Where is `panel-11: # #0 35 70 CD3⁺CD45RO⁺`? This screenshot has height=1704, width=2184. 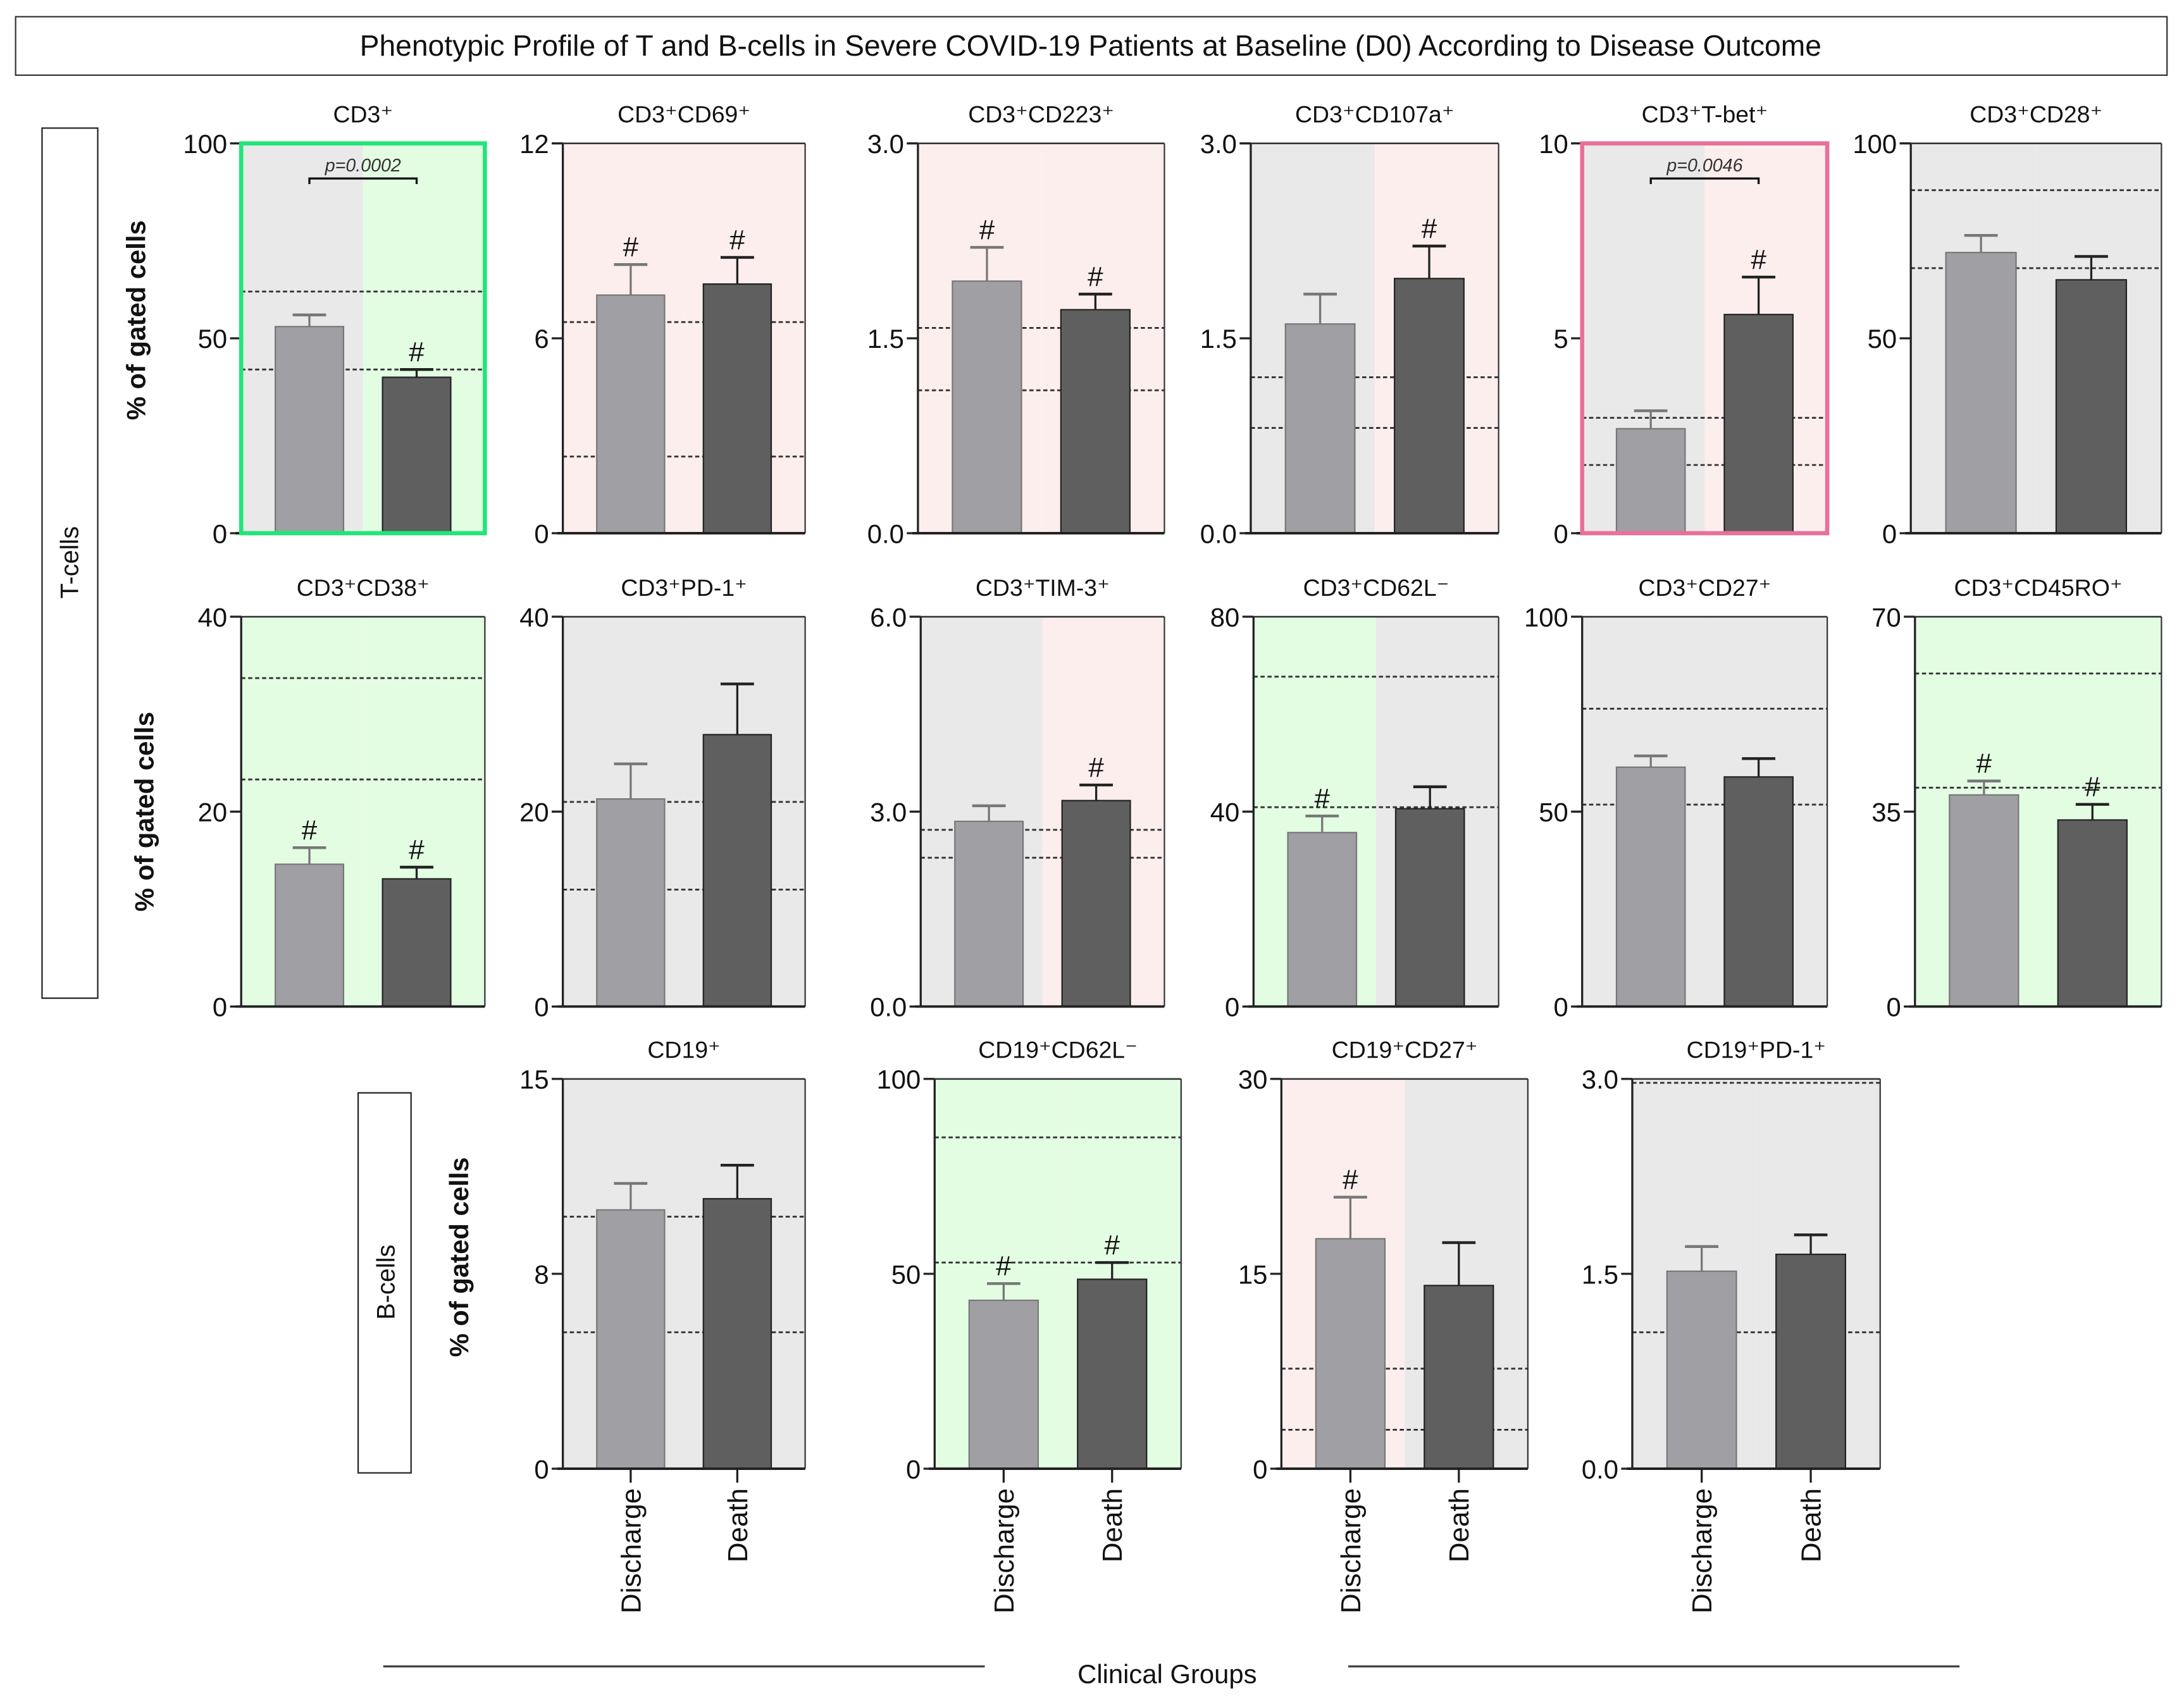
panel-11: # #0 35 70 CD3⁺CD45RO⁺ is located at coordinates (2016, 798).